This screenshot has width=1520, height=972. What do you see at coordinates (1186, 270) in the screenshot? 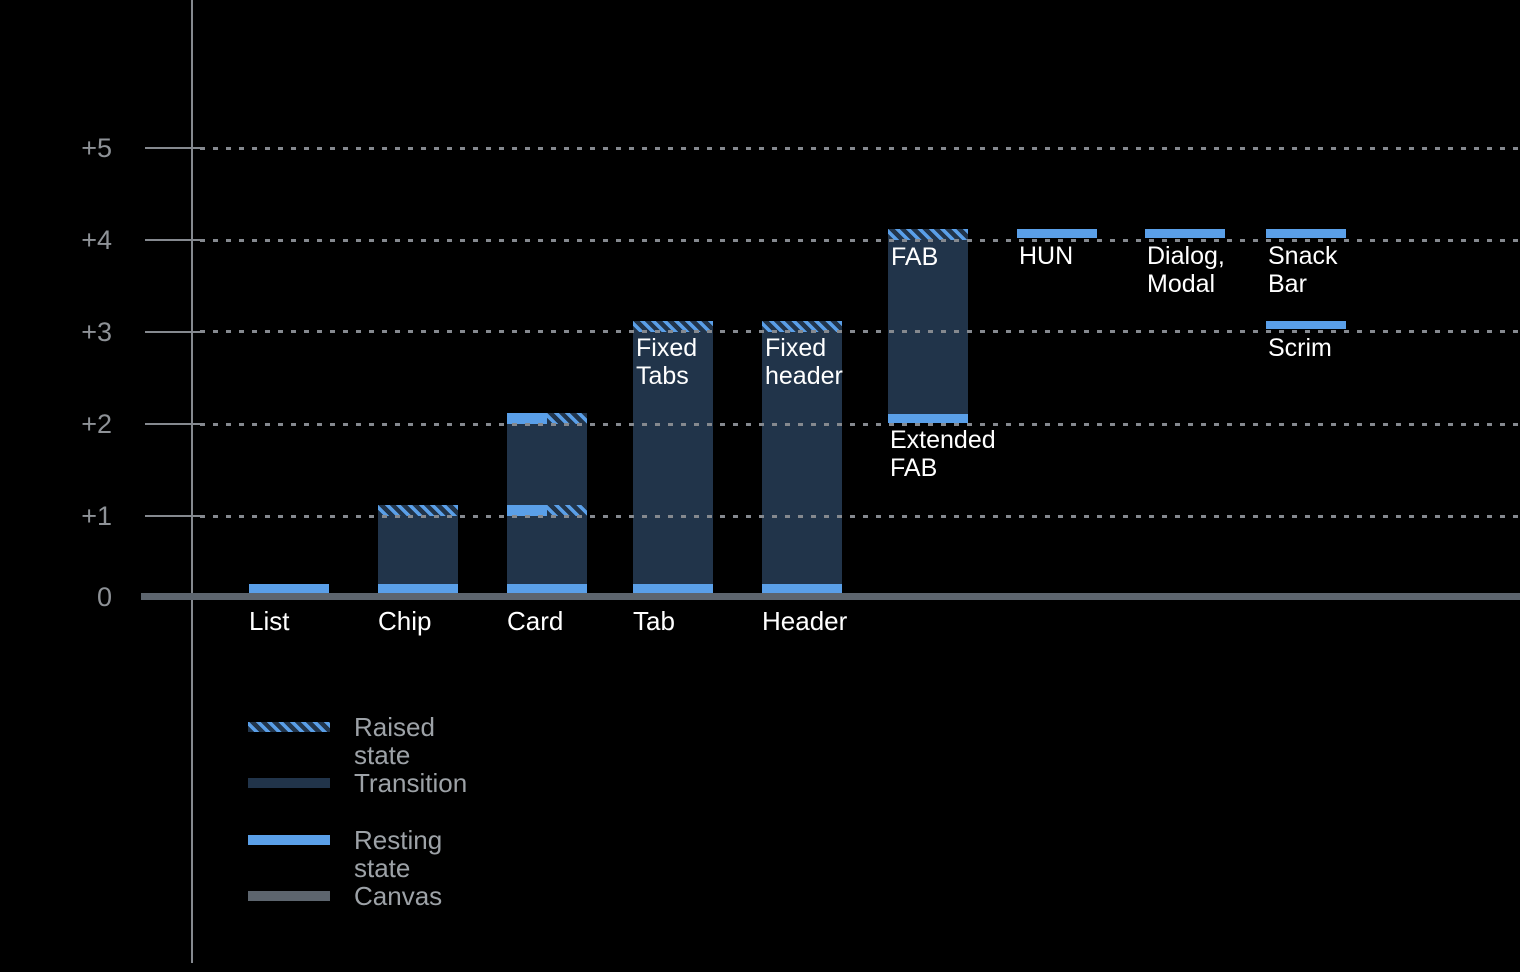
I see `below-label-dialog-modal: Dialog, Modal` at bounding box center [1186, 270].